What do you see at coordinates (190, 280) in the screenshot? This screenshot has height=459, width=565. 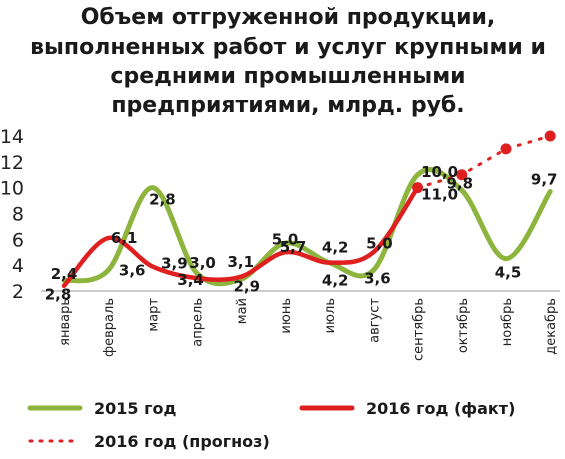 I see `data-label: 3,4` at bounding box center [190, 280].